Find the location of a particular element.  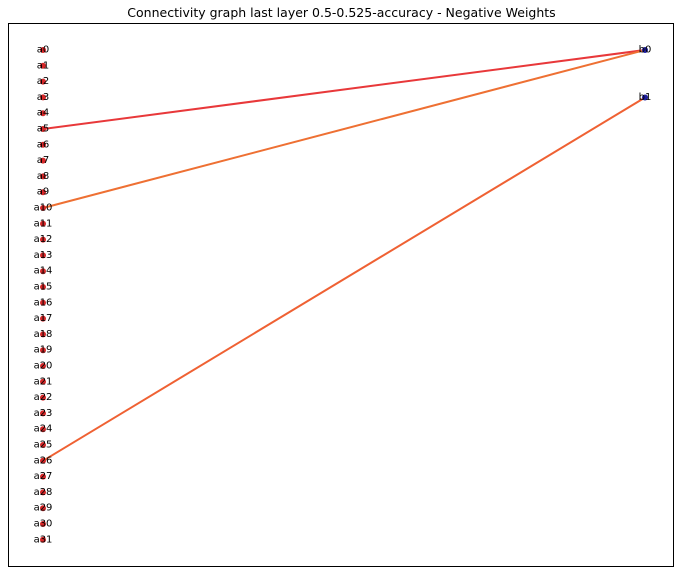

node-label-a28: a28 is located at coordinates (43, 492).